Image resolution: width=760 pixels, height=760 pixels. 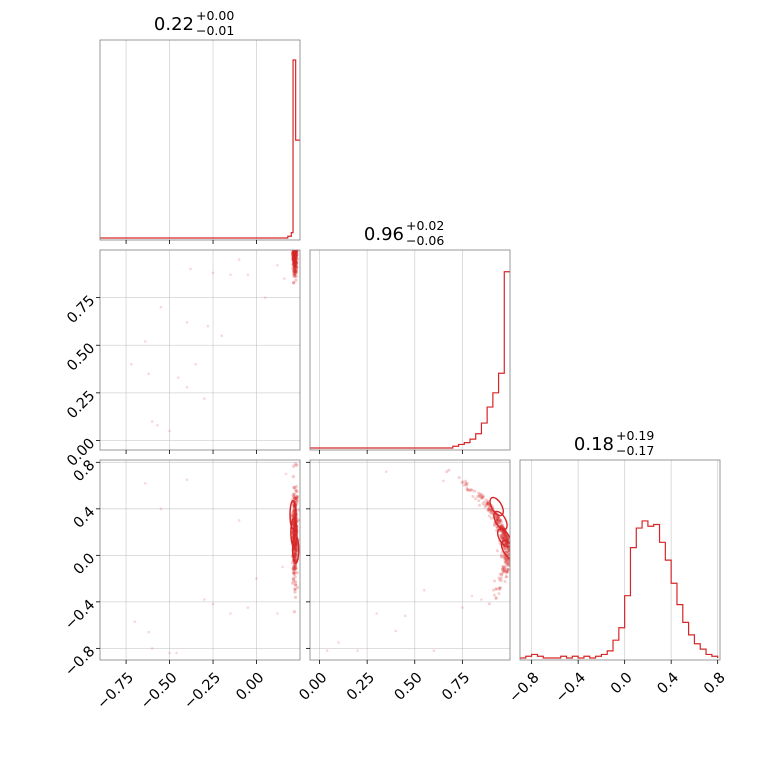 I want to click on histogram-title-2: 0.18 +0.19−0.17, so click(x=614, y=443).